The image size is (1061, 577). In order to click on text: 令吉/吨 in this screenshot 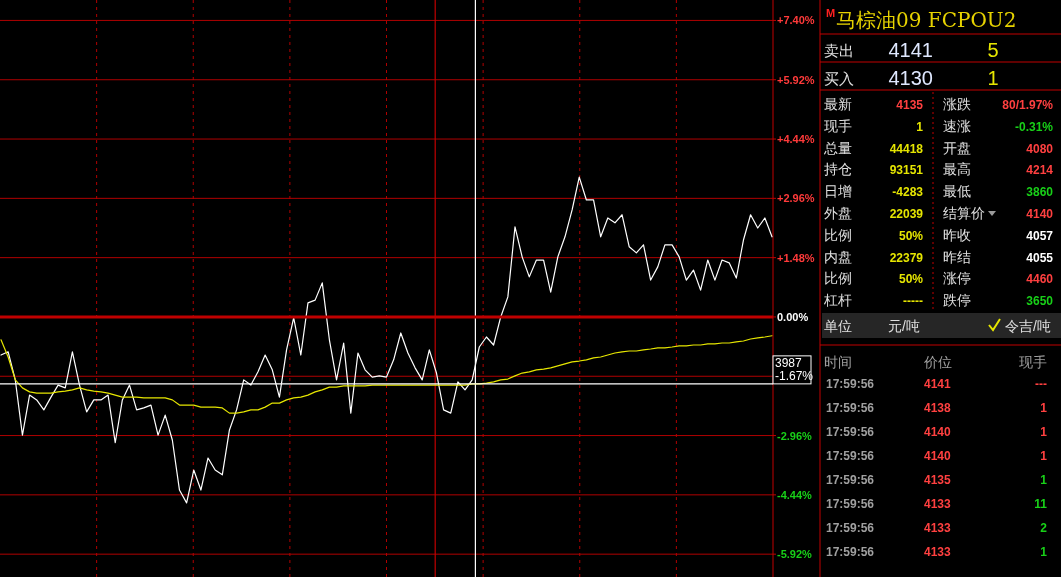, I will do `click(1028, 326)`.